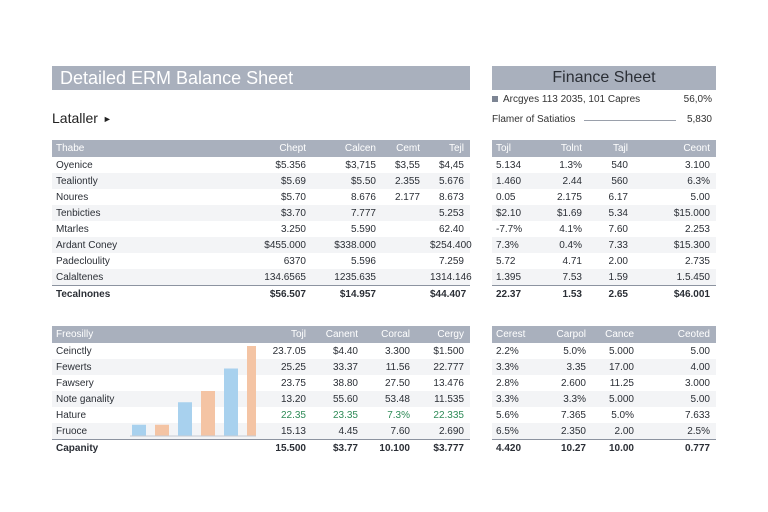  I want to click on table-cell: 5.596, so click(363, 261).